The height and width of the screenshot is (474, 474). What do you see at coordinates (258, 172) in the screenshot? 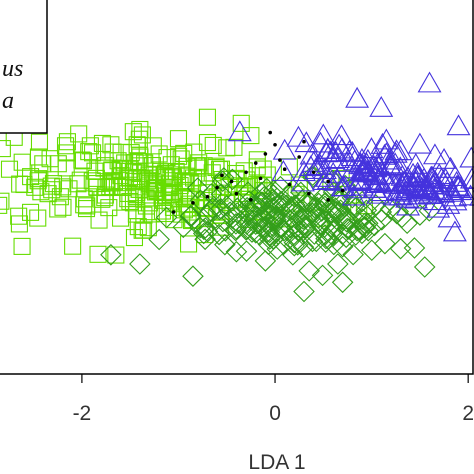
I see `series-dot` at bounding box center [258, 172].